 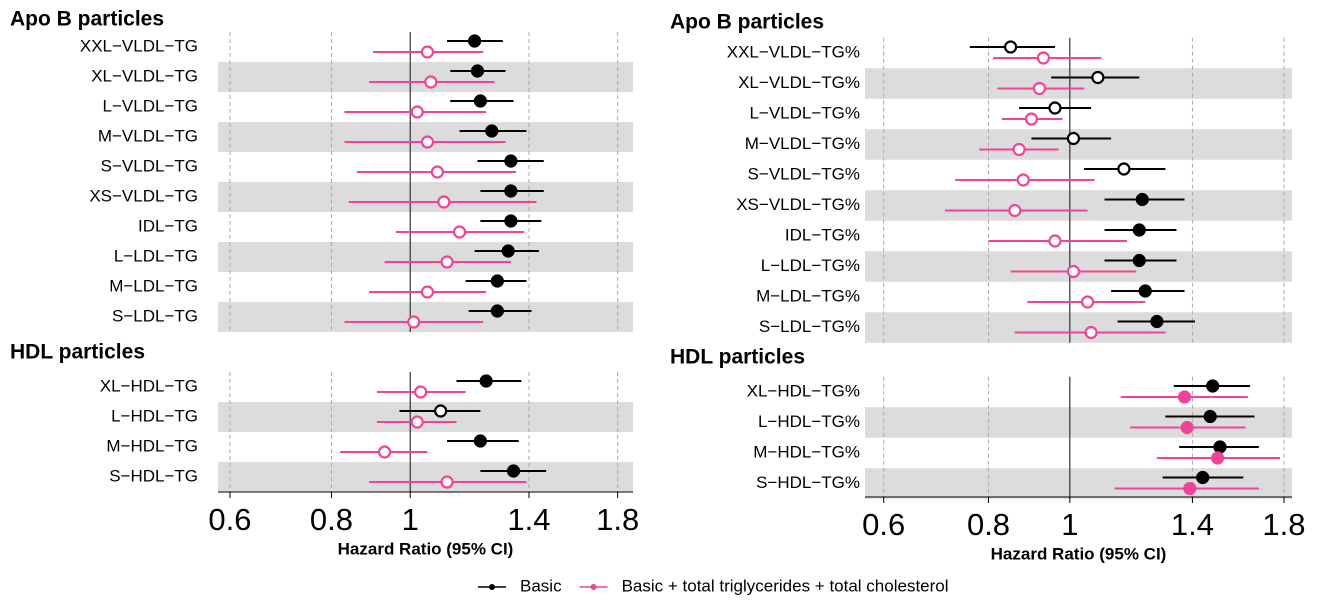 What do you see at coordinates (153, 285) in the screenshot?
I see `row-label: M−LDL−TG` at bounding box center [153, 285].